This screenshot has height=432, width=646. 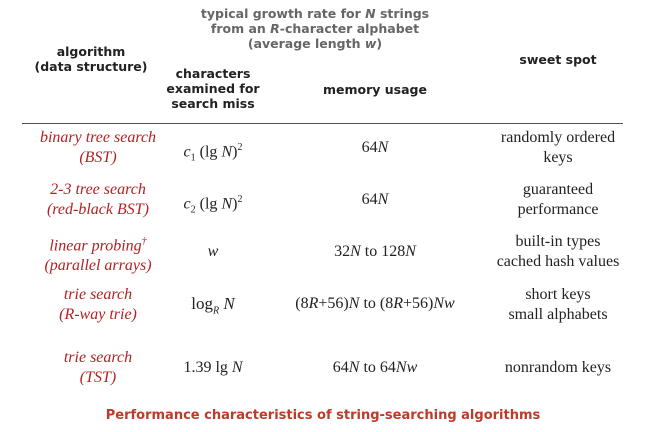 What do you see at coordinates (98, 200) in the screenshot?
I see `row-2-algorithm: 2-3 tree search (red-black BST)` at bounding box center [98, 200].